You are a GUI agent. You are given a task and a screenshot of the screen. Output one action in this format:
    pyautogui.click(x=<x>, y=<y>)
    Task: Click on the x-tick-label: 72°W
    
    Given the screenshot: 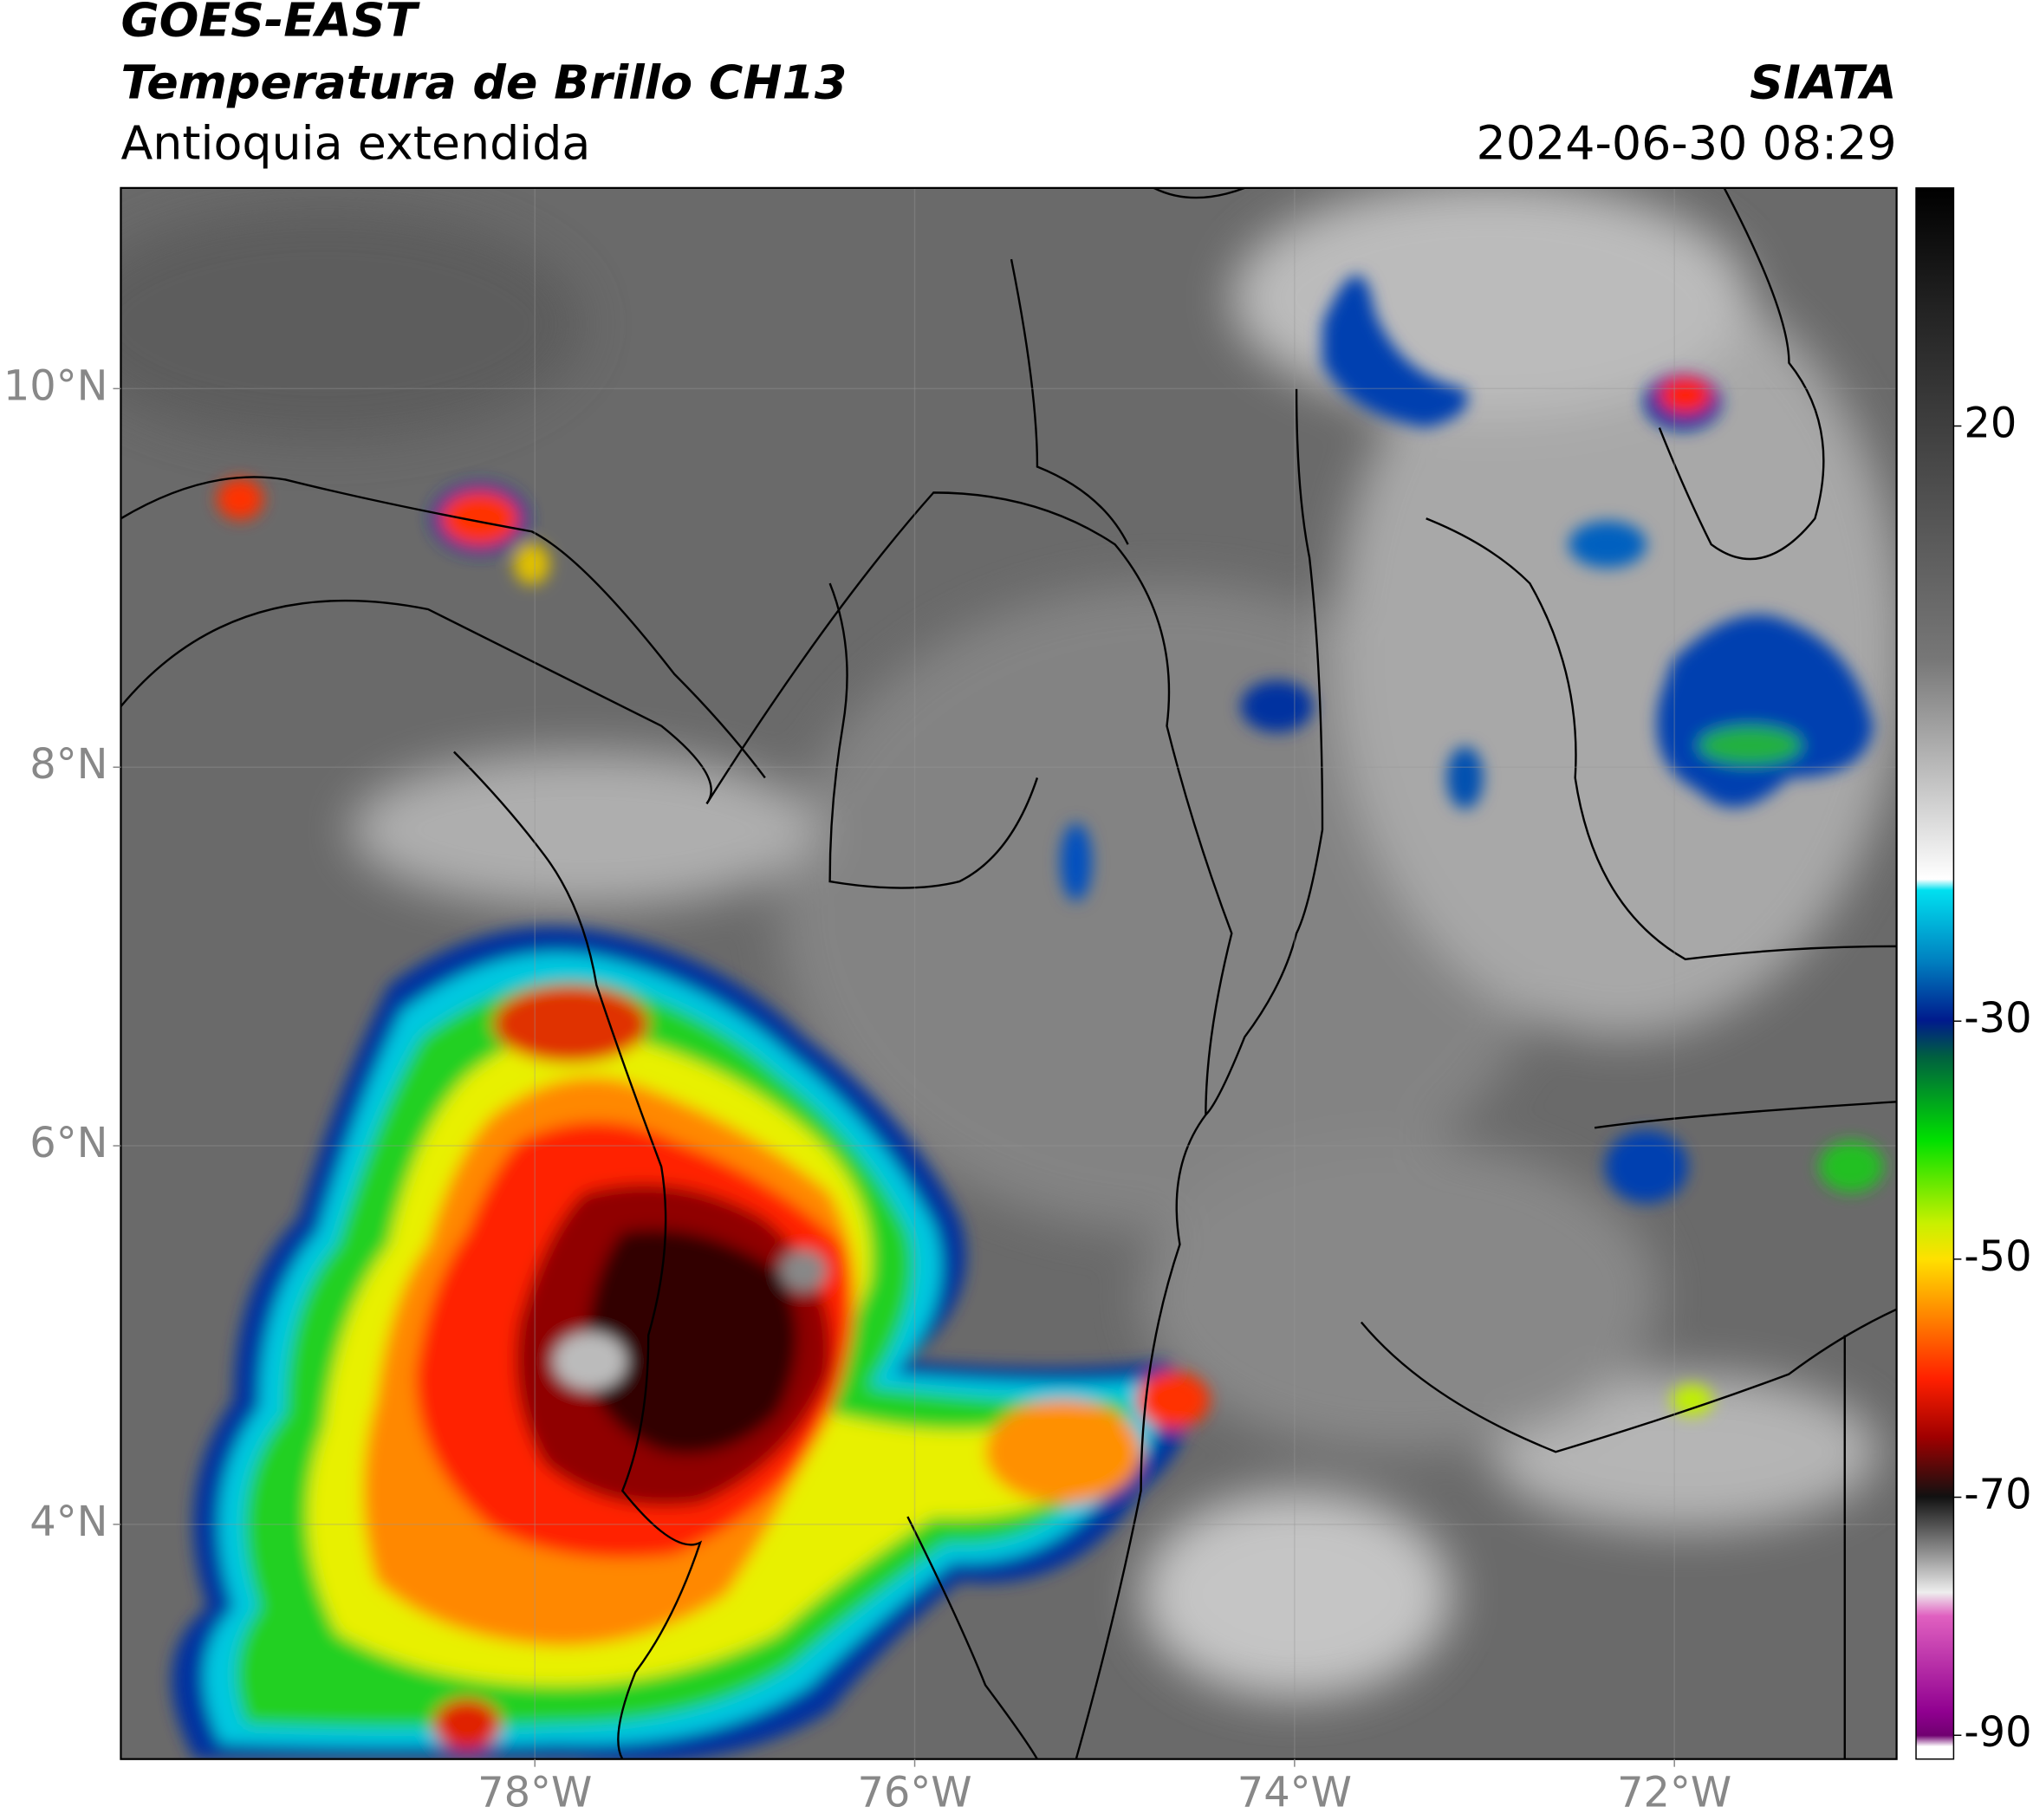 What is the action you would take?
    pyautogui.click(x=1674, y=1793)
    